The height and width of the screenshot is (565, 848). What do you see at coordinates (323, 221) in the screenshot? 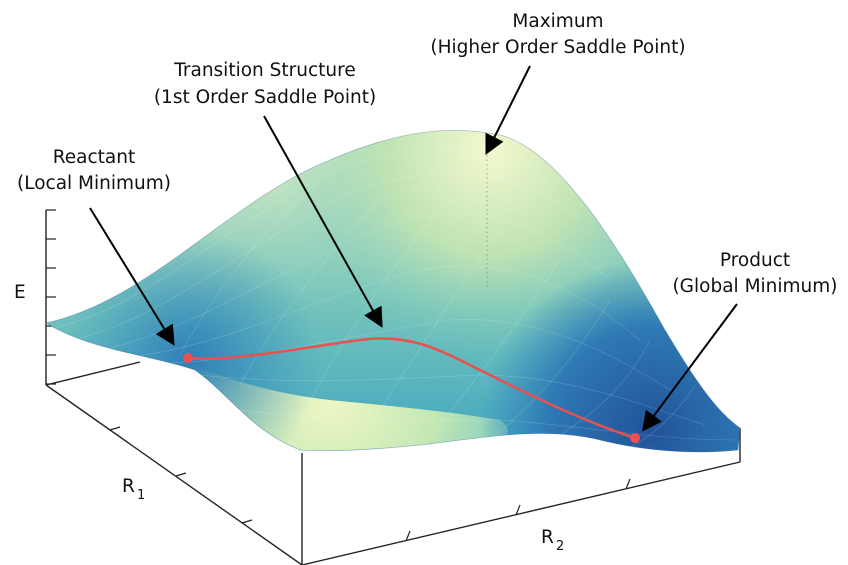
I see `transition-arrow` at bounding box center [323, 221].